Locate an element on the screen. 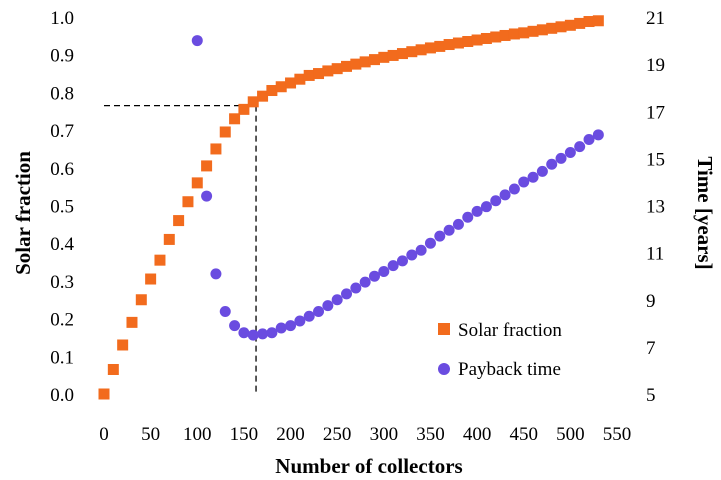 This screenshot has height=480, width=721. y-left-tick-label: 0.6 is located at coordinates (62, 169).